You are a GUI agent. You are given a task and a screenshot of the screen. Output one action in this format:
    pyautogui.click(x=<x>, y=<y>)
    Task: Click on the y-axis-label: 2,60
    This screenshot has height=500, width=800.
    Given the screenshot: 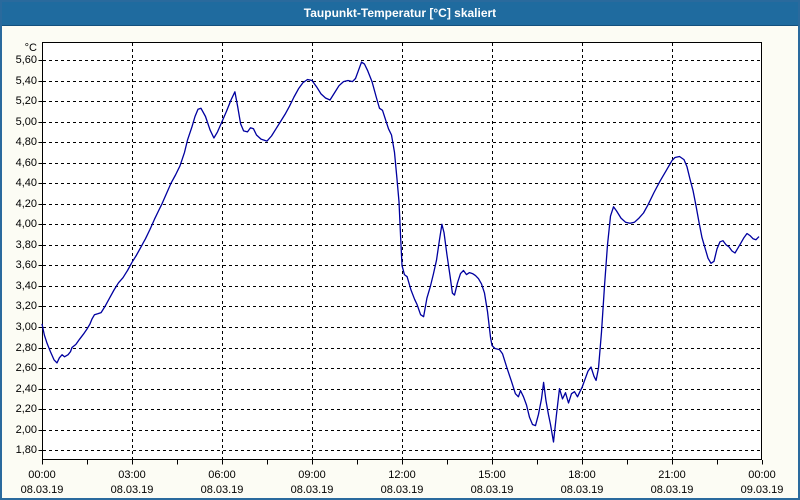 What is the action you would take?
    pyautogui.click(x=26, y=368)
    